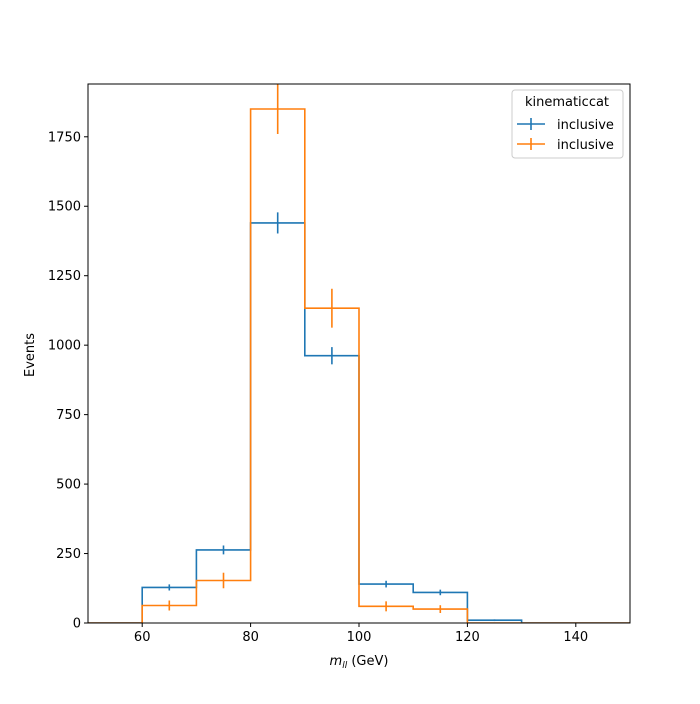 The image size is (700, 704). What do you see at coordinates (142, 637) in the screenshot?
I see `x-tick-label: 60` at bounding box center [142, 637].